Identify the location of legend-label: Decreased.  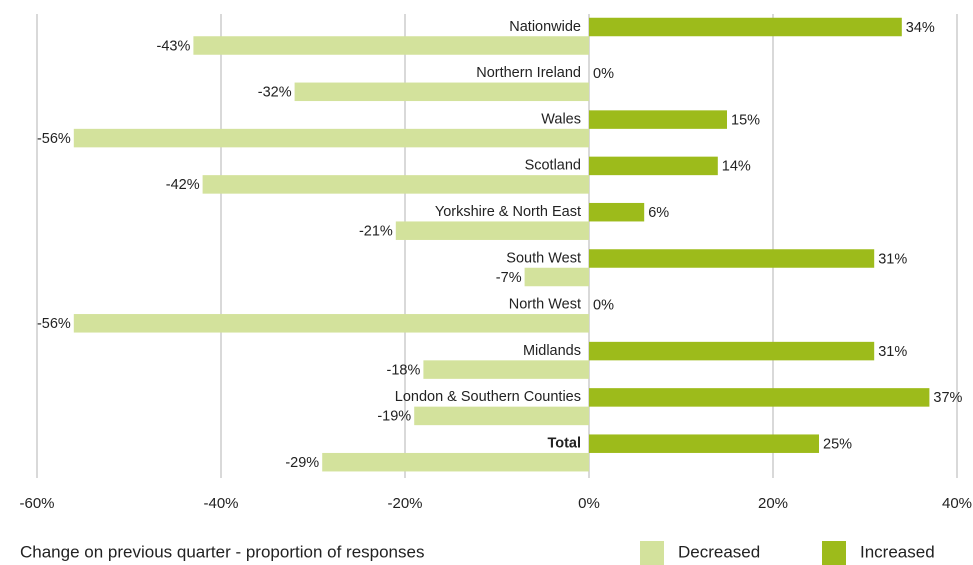
(719, 551).